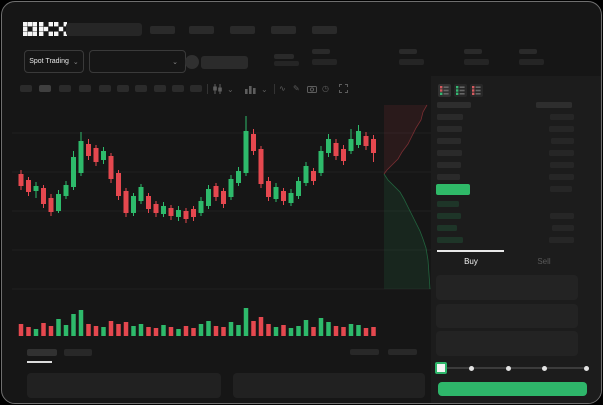 This screenshot has height=405, width=603. What do you see at coordinates (137, 61) in the screenshot?
I see `pair-dropdown: ⌄` at bounding box center [137, 61].